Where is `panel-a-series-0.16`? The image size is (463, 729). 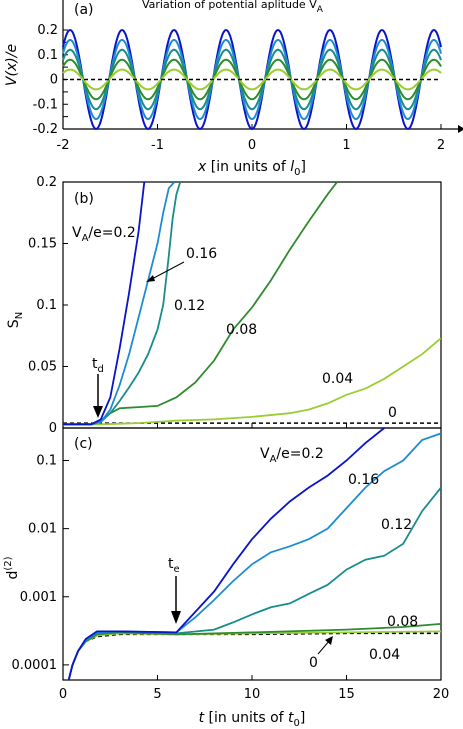 panel-a-series-0.16 is located at coordinates (252, 80).